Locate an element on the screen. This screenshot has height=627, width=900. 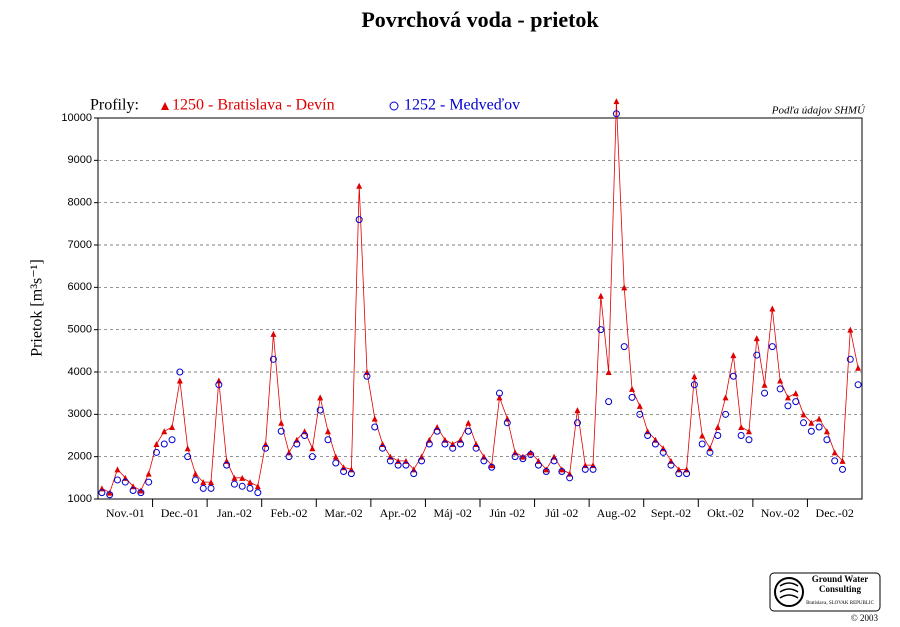
y-tick-label: 3000 is located at coordinates (80, 414).